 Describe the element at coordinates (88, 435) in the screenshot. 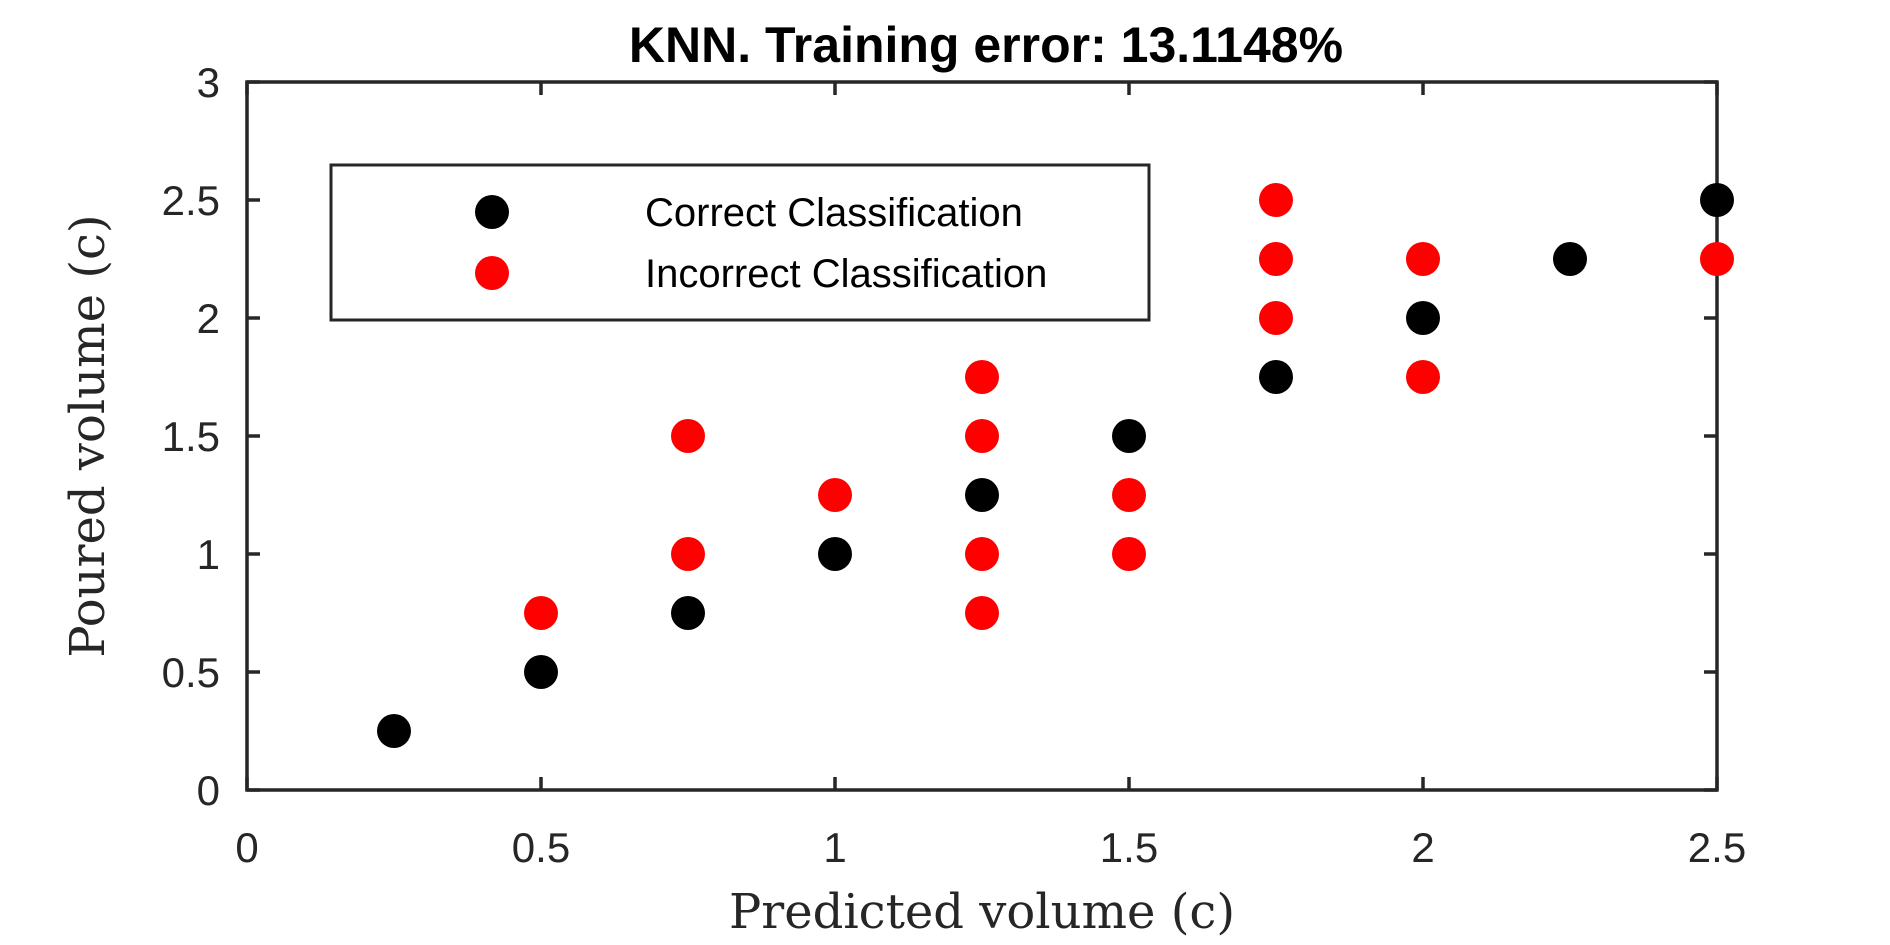

I see `y-axis-label: Poured volume (c)` at that location.